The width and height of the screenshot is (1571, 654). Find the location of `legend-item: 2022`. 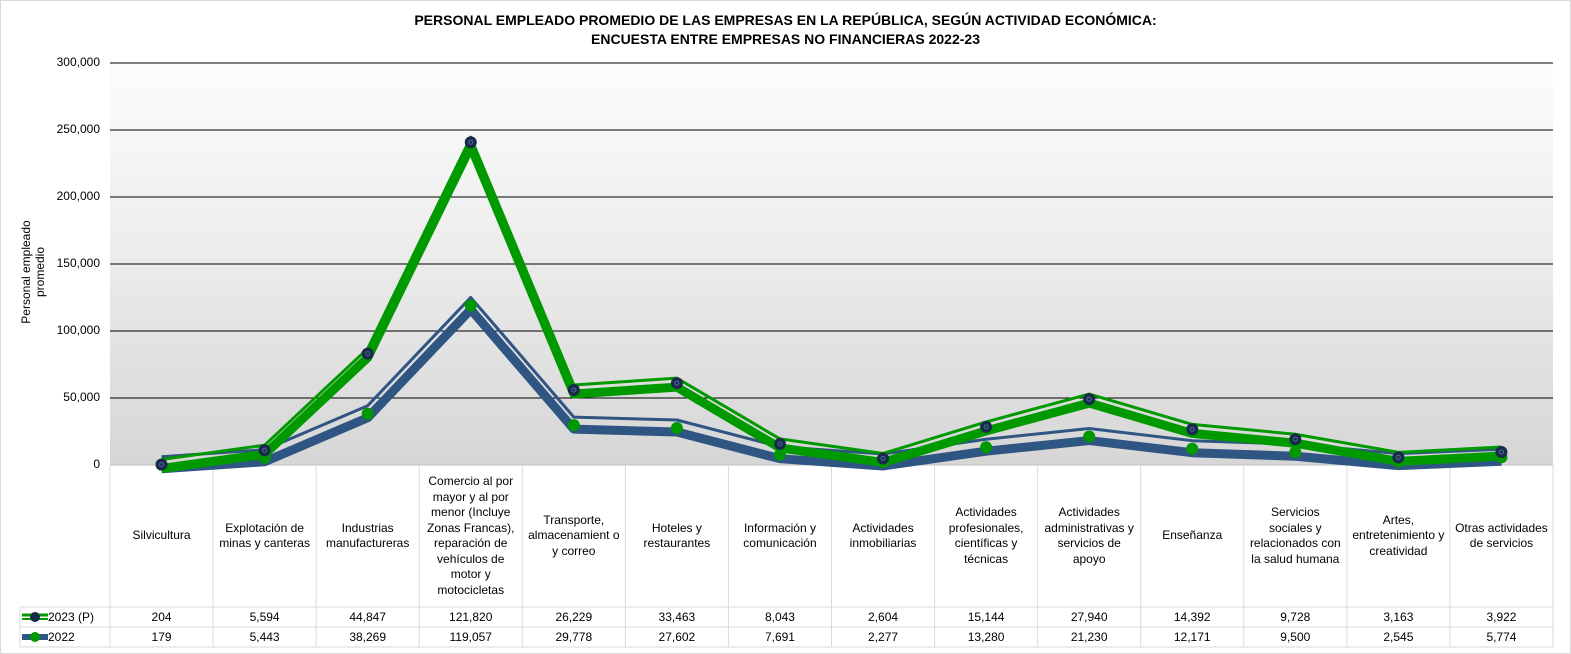

legend-item: 2022 is located at coordinates (48, 637).